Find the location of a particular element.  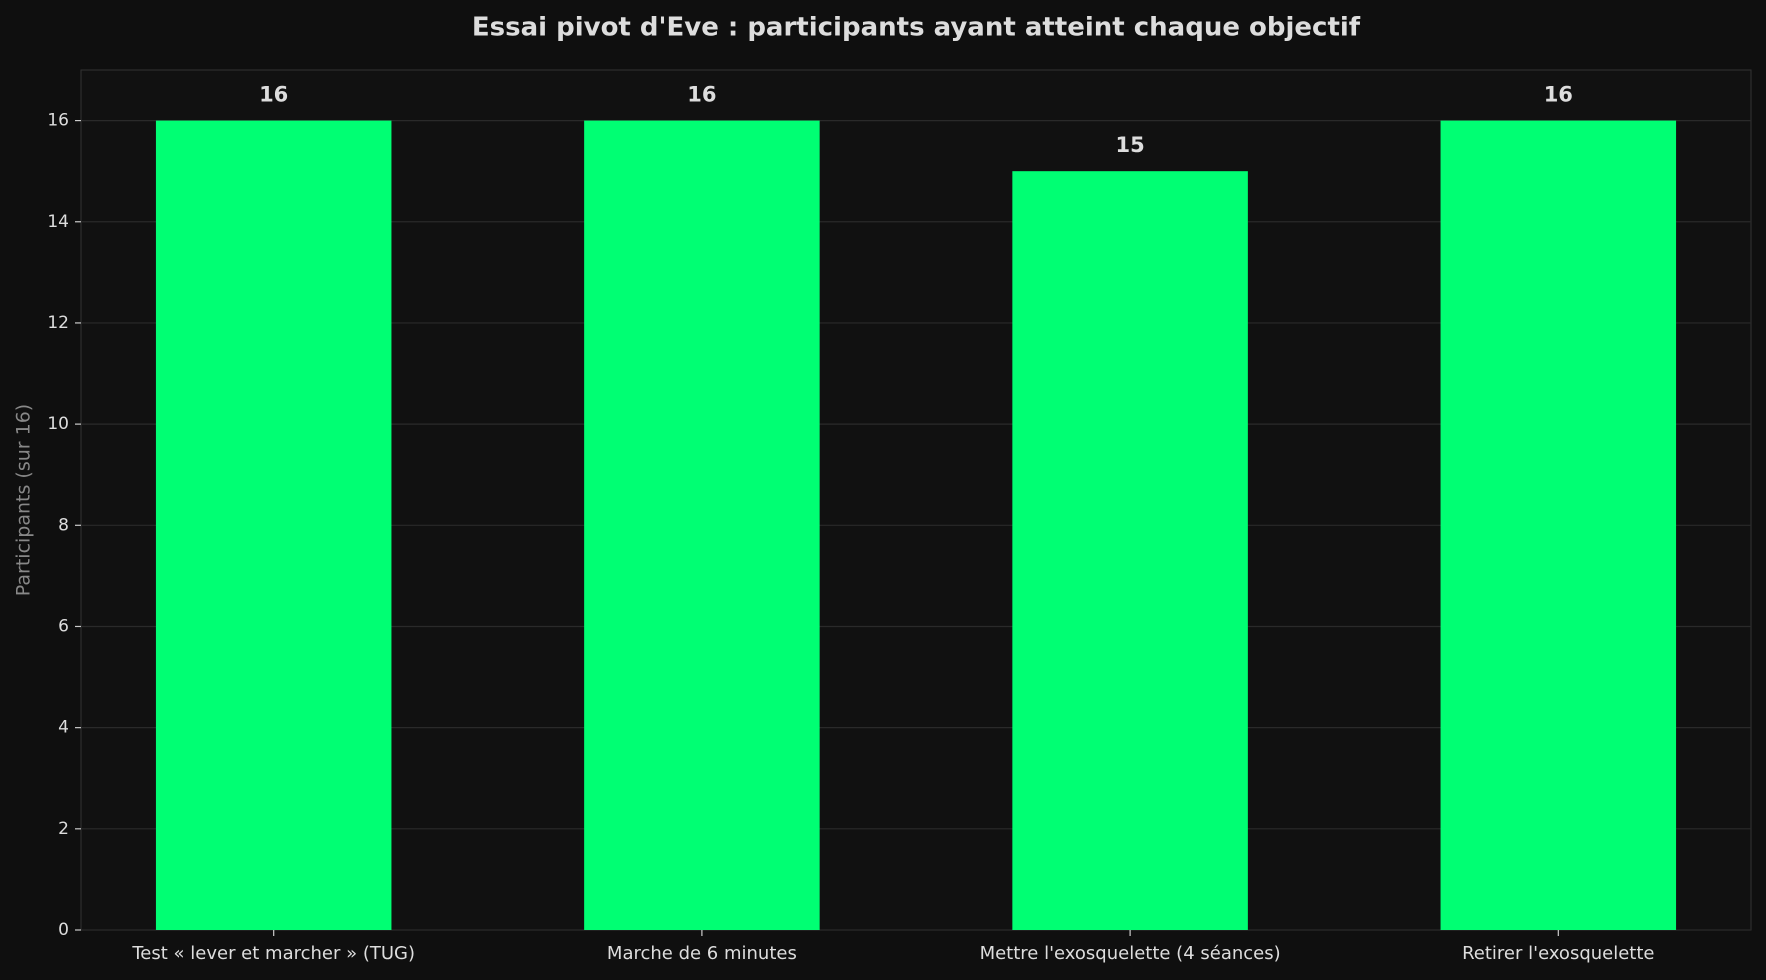

x-tick-label: Mettre l'exosquelette (4 séances) is located at coordinates (1130, 953).